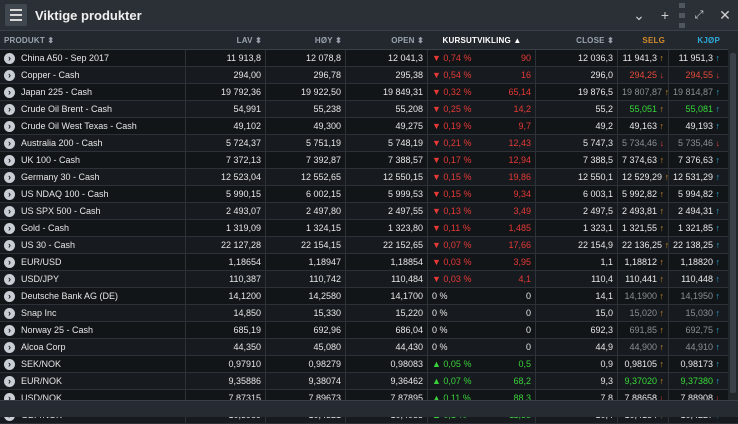  Describe the element at coordinates (48, 245) in the screenshot. I see `product-name: US 30 - Cash` at that location.